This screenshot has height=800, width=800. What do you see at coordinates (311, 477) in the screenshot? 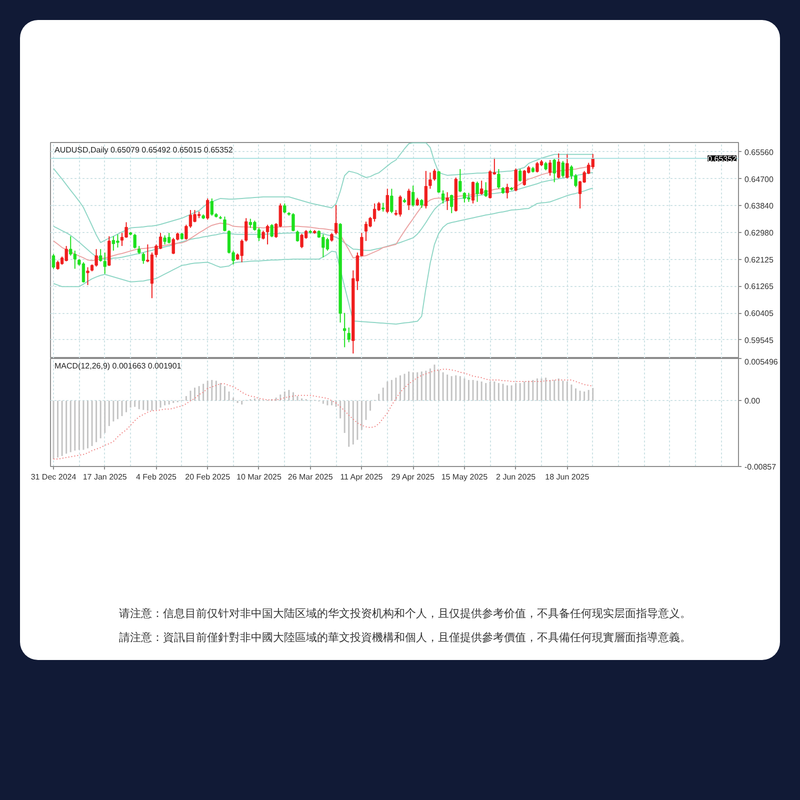
I see `x-tick-label: 26 Mar 2025` at bounding box center [311, 477].